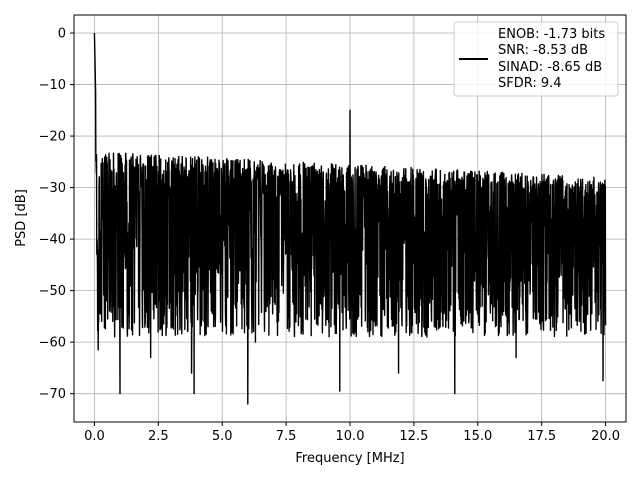  I want to click on y-tick-label: −30, so click(52, 188).